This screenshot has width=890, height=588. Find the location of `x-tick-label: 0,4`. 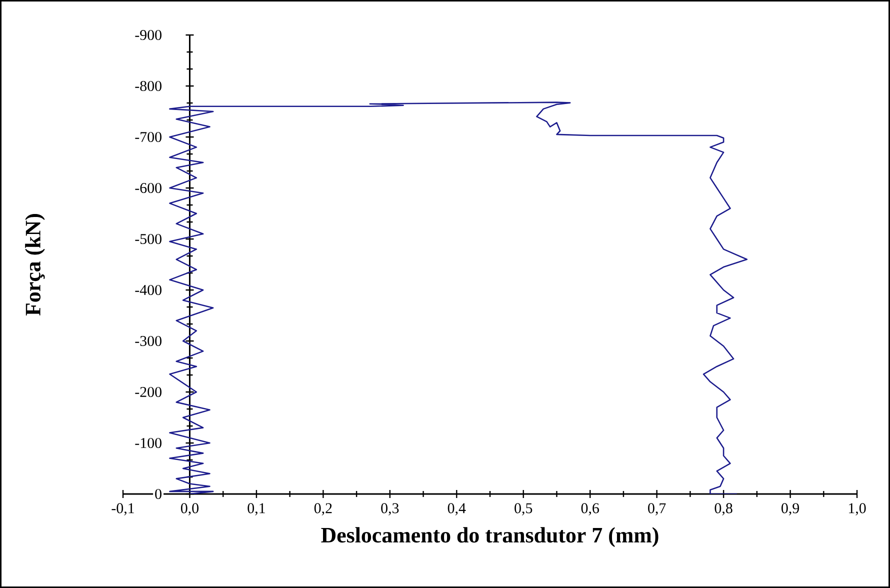

x-tick-label: 0,4 is located at coordinates (457, 509).